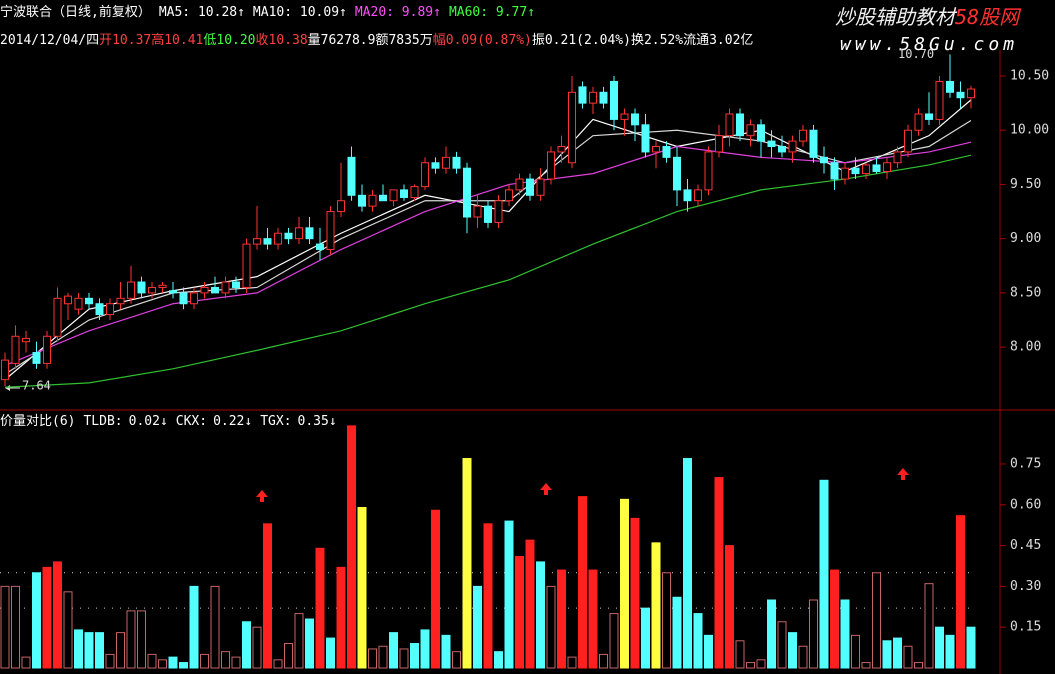  I want to click on y-tick-label: 10.00, so click(1029, 130).